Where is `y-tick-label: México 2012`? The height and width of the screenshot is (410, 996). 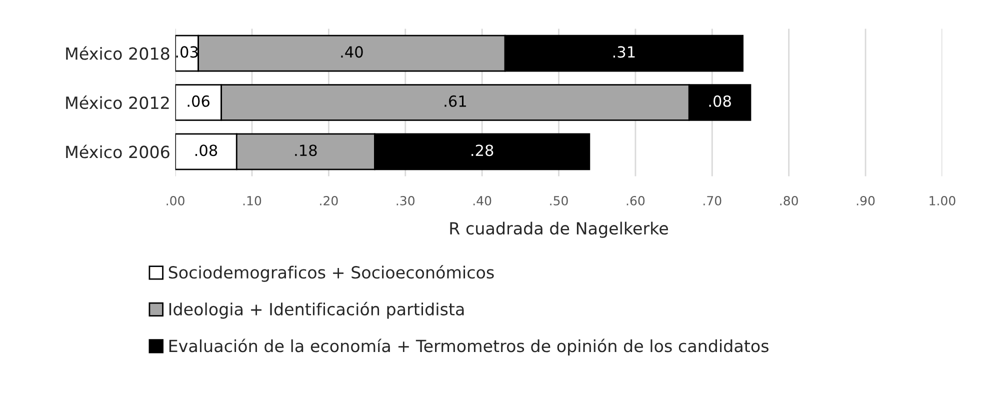 y-tick-label: México 2012 is located at coordinates (117, 103).